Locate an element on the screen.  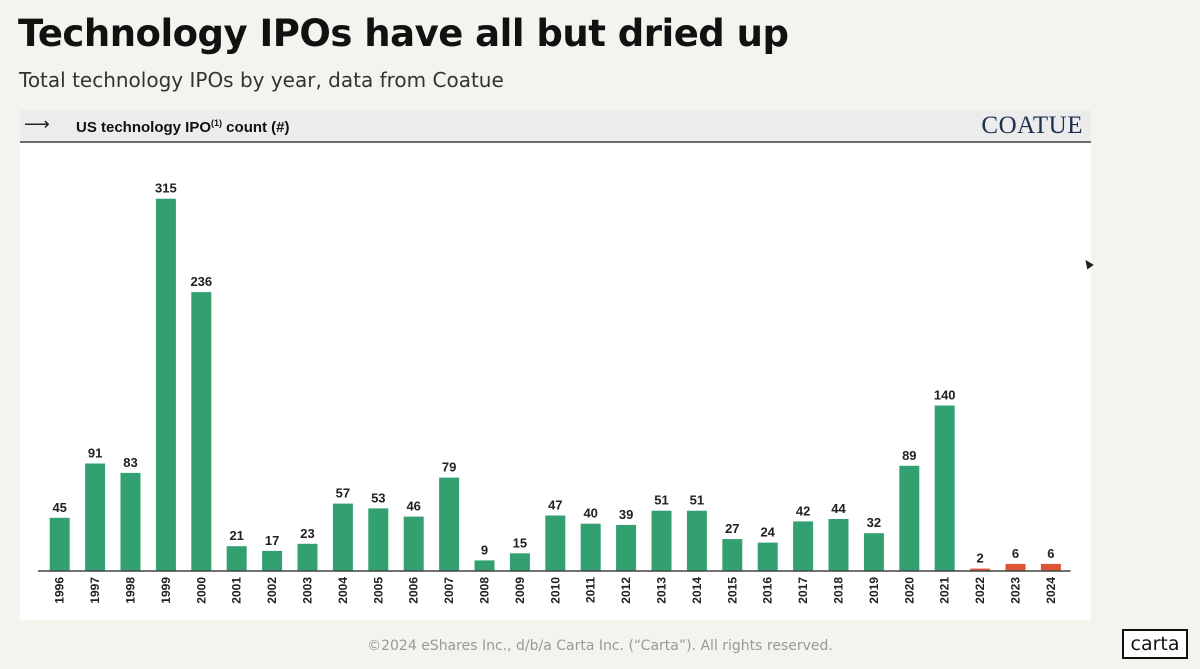
value-label-2014: 51 is located at coordinates (697, 500).